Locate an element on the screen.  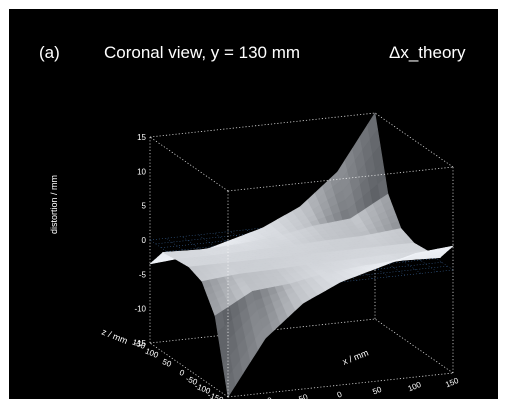
plot-title: Coronal view, y = 130 mm is located at coordinates (202, 52).